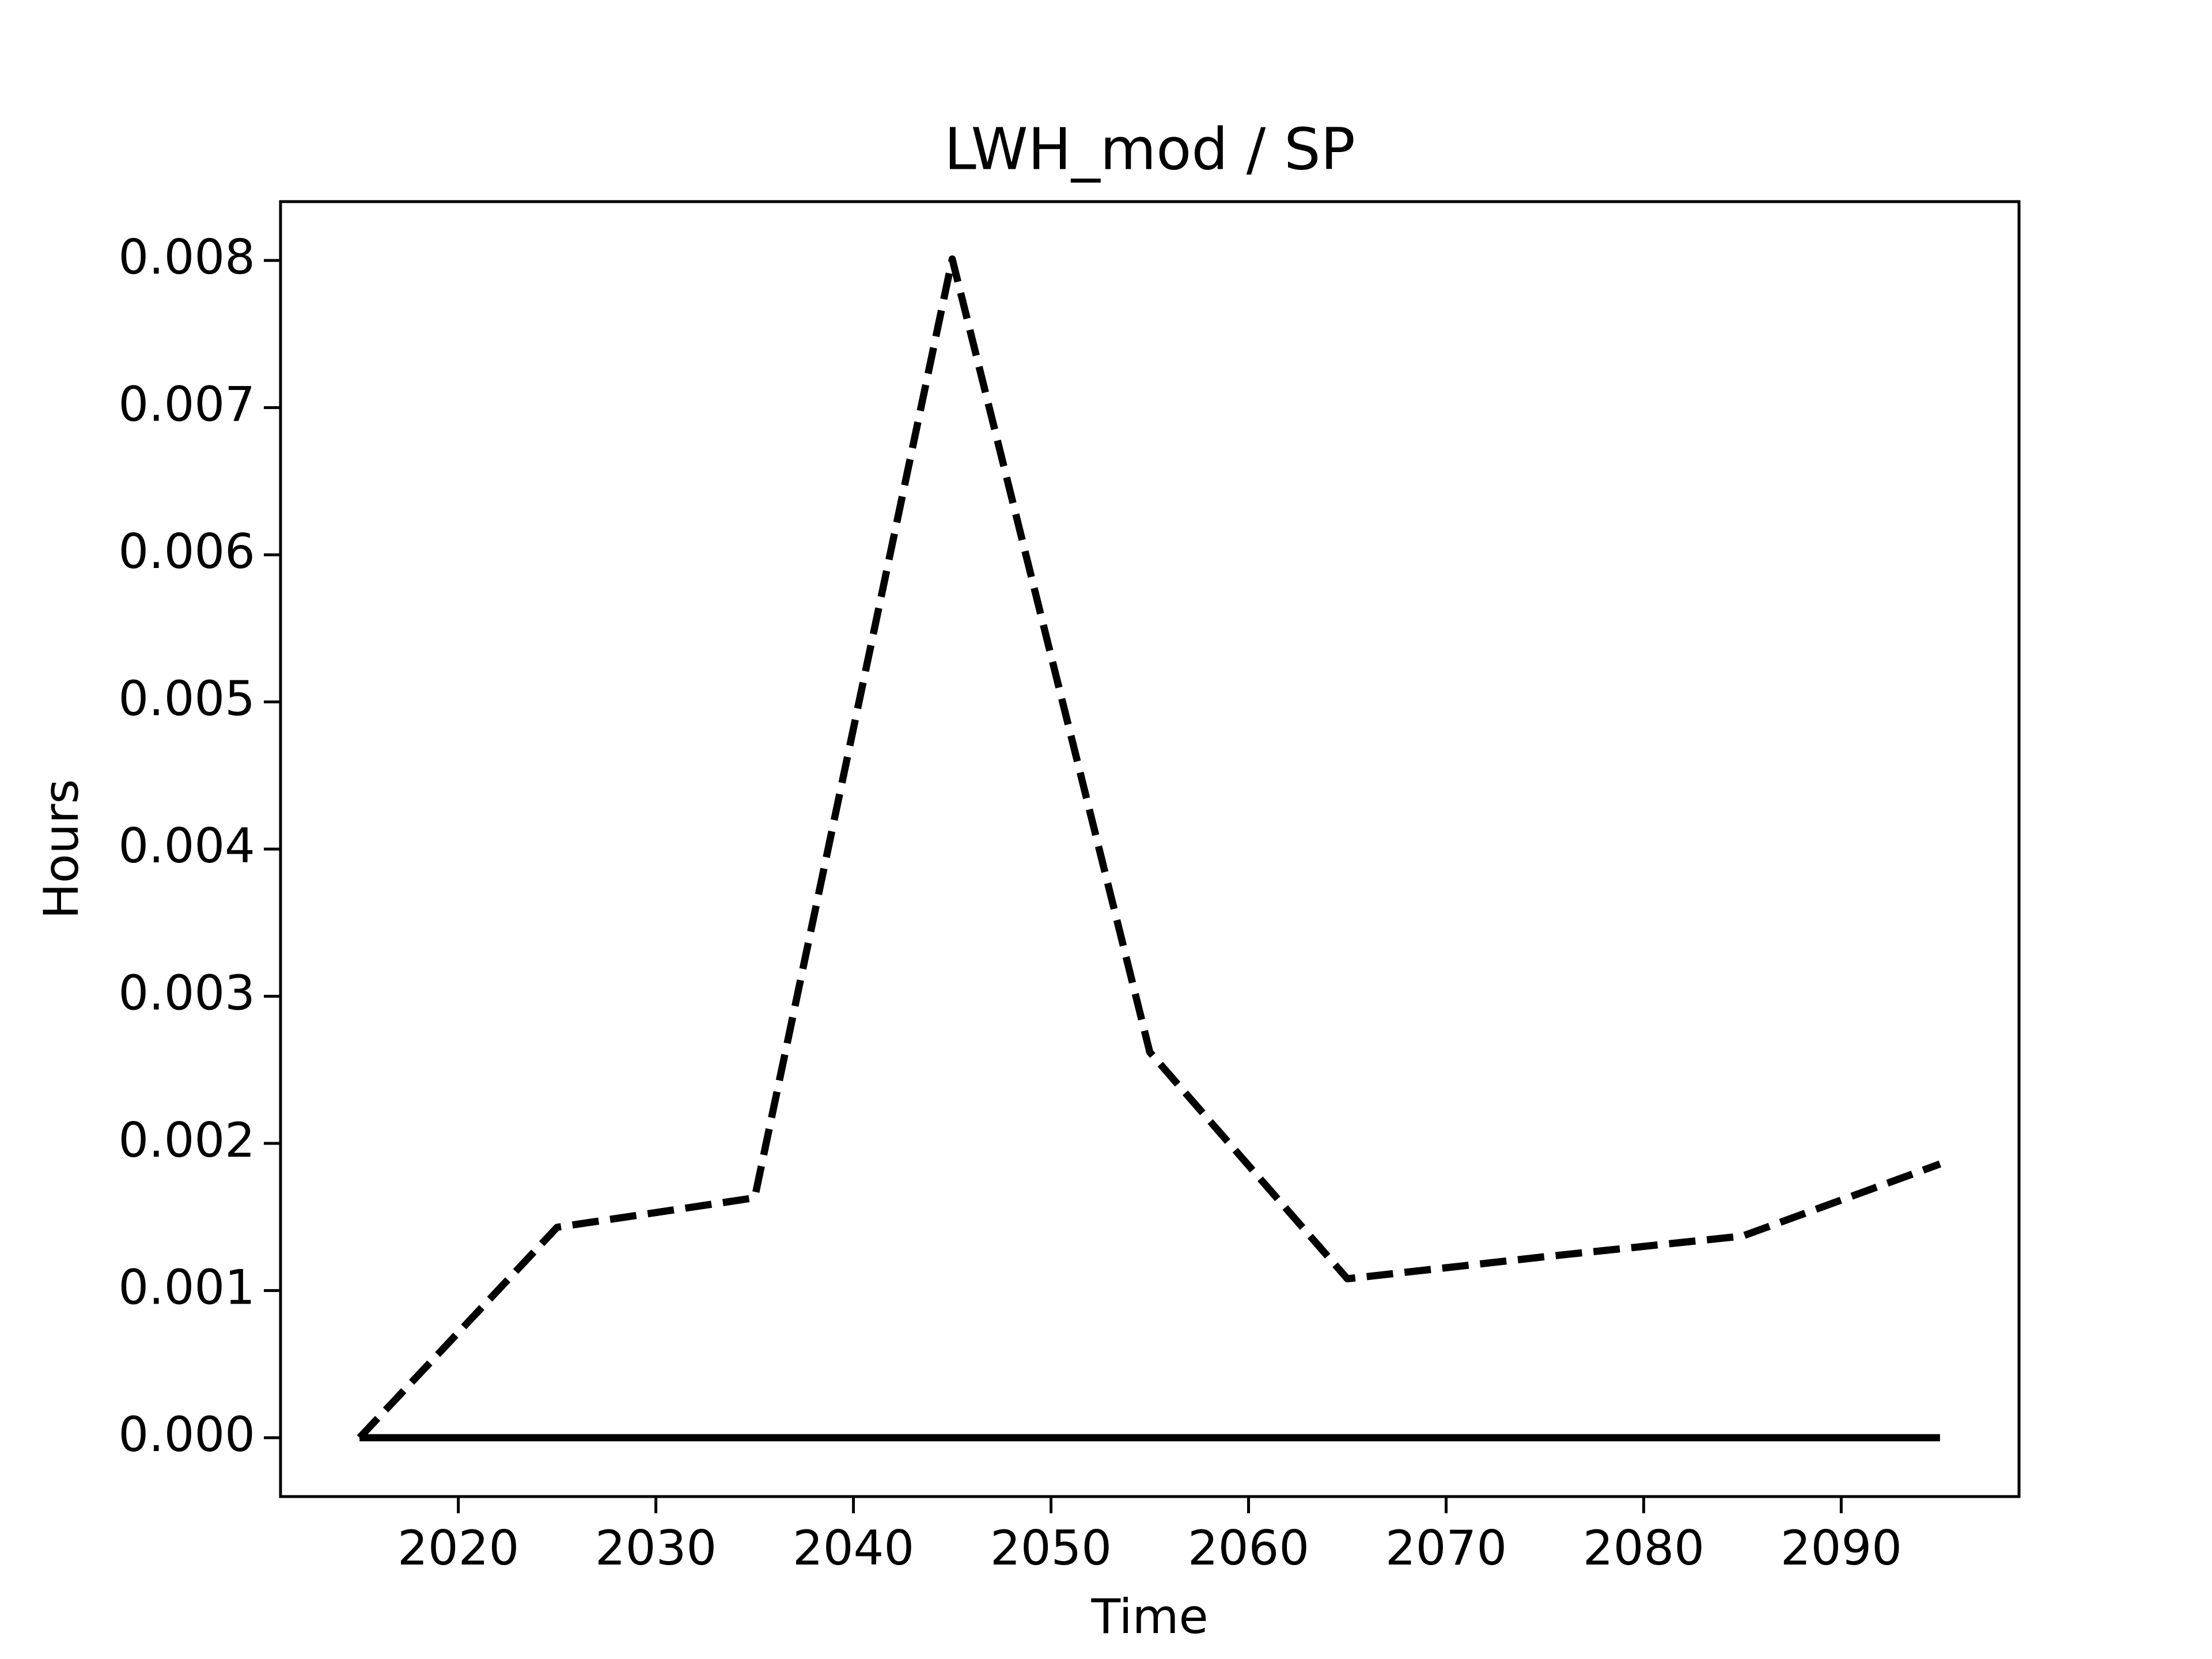  Describe the element at coordinates (186, 698) in the screenshot. I see `y-tick-label: 0.005` at that location.